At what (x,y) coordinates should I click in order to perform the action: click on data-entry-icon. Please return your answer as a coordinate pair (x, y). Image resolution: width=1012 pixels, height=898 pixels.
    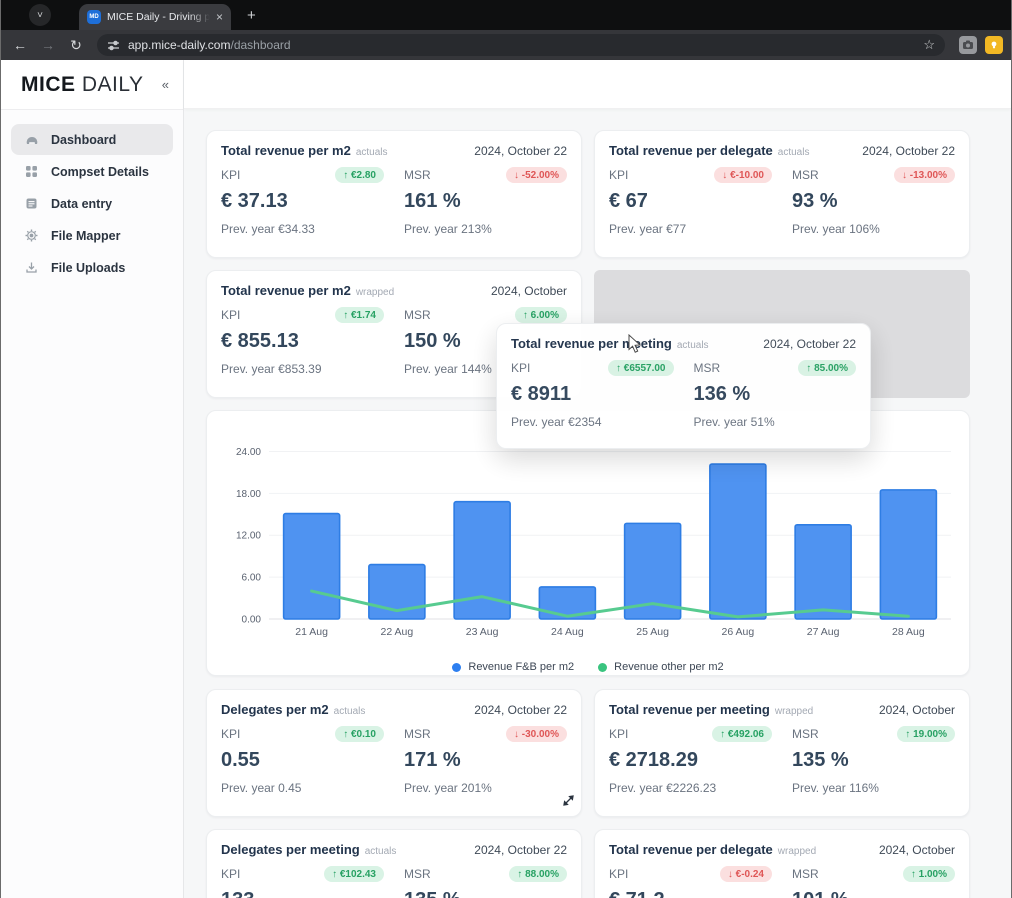
    Looking at the image, I should click on (32, 204).